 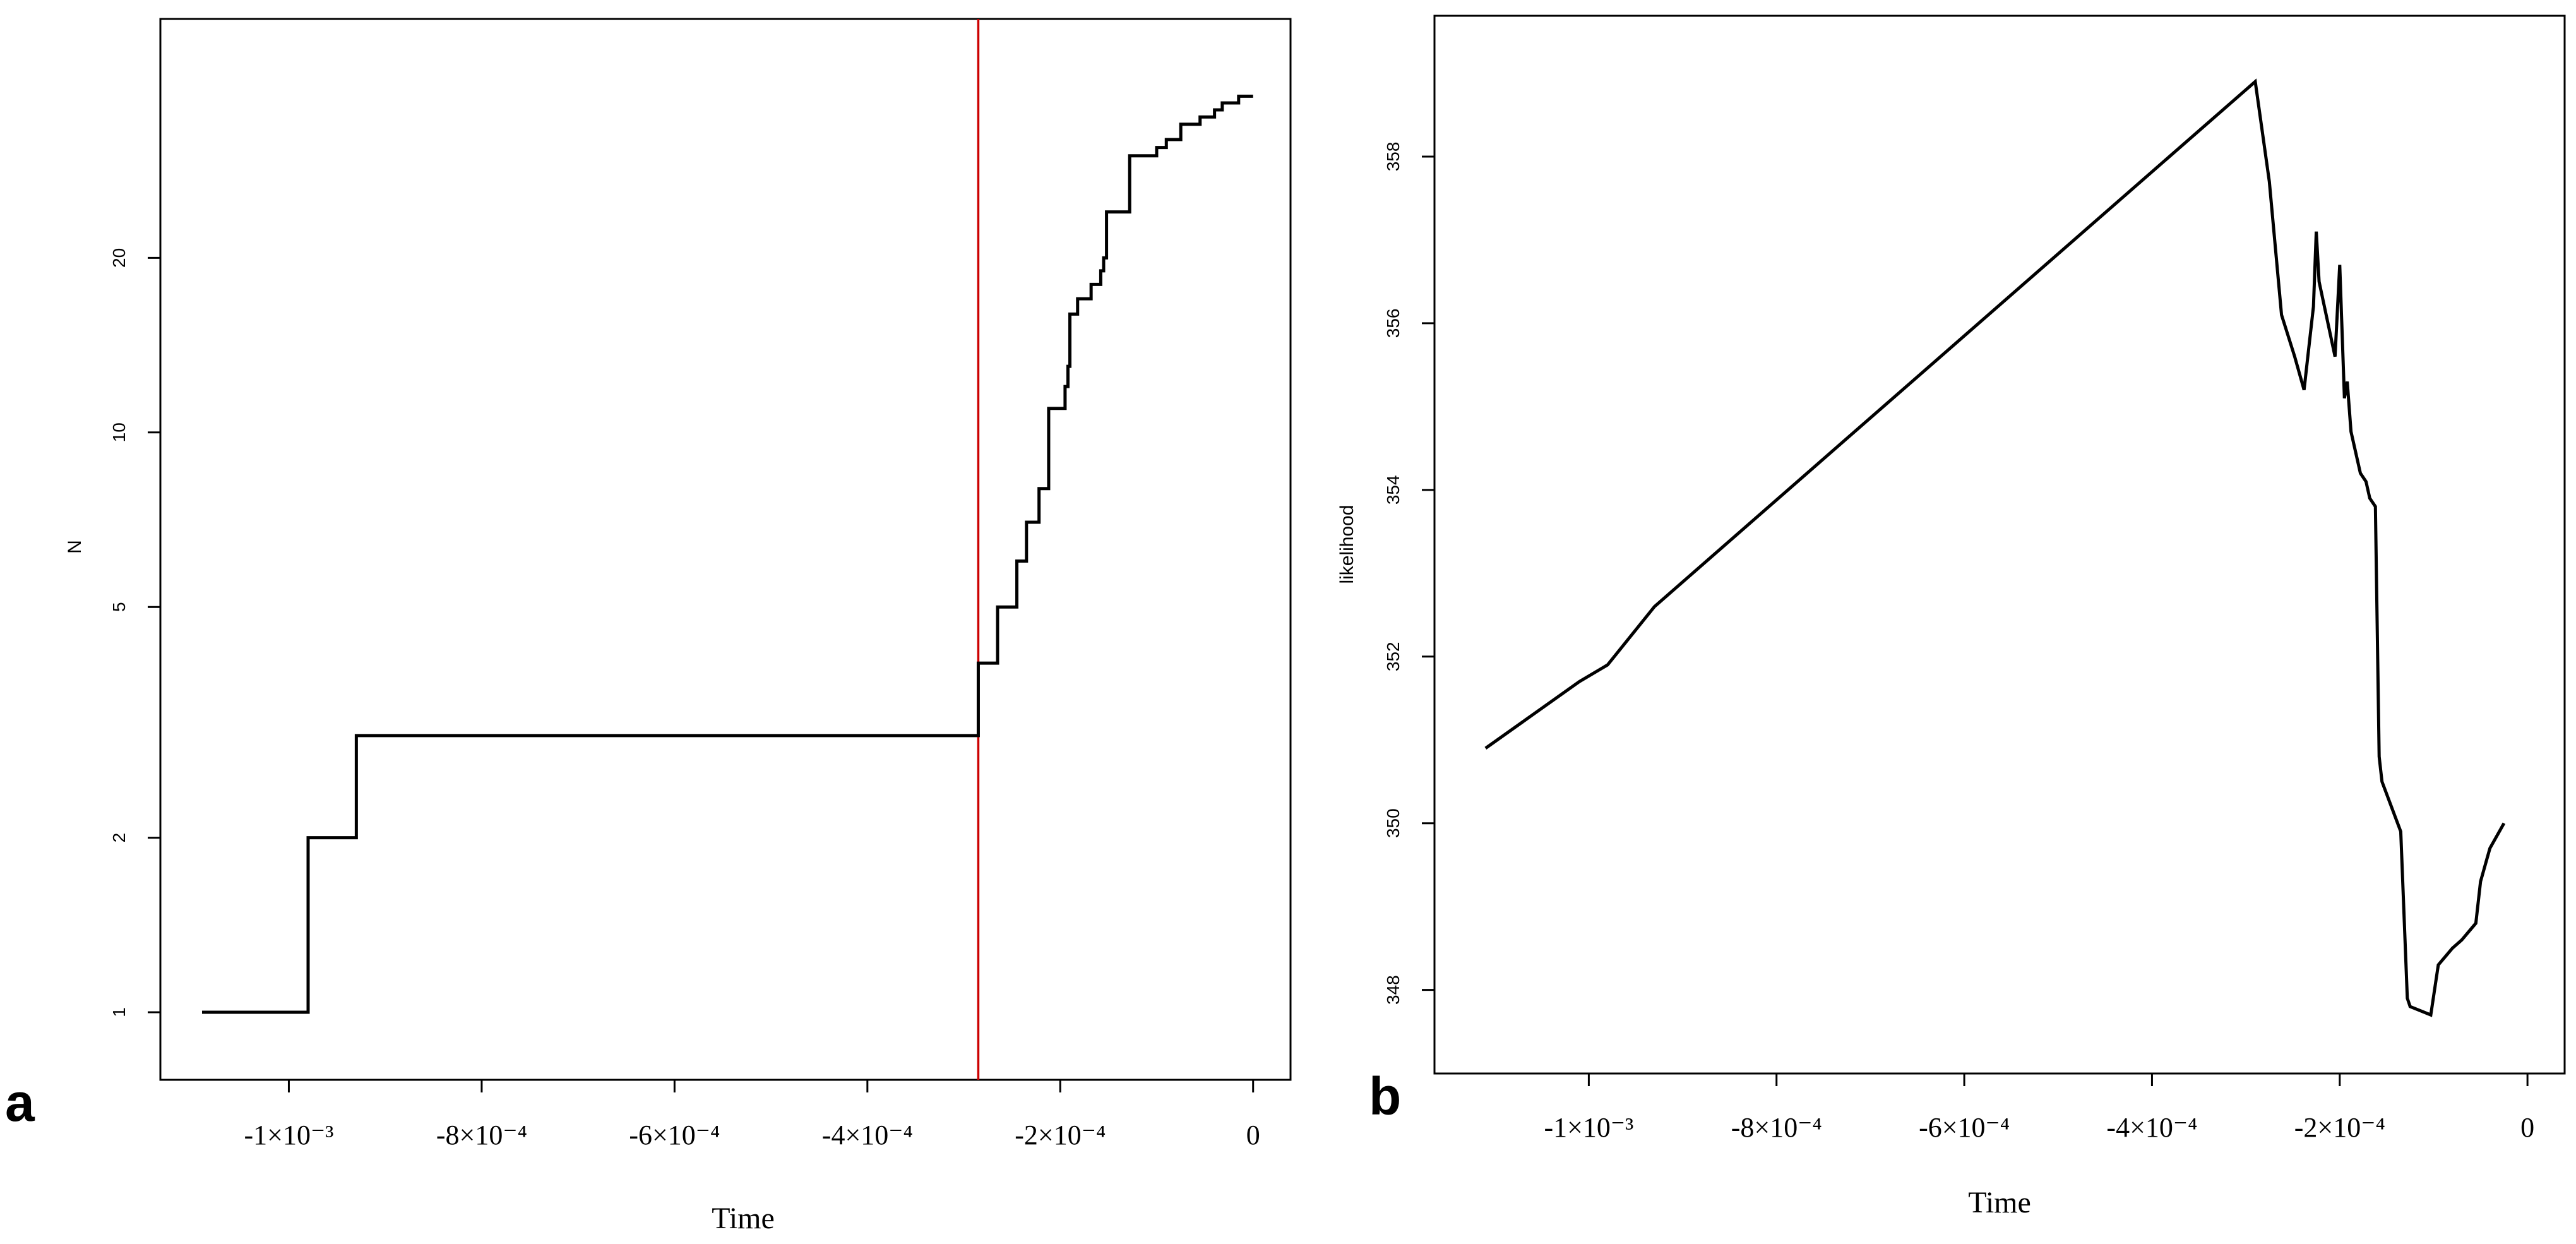 What do you see at coordinates (1347, 544) in the screenshot?
I see `y-axis-title-b: likelihood` at bounding box center [1347, 544].